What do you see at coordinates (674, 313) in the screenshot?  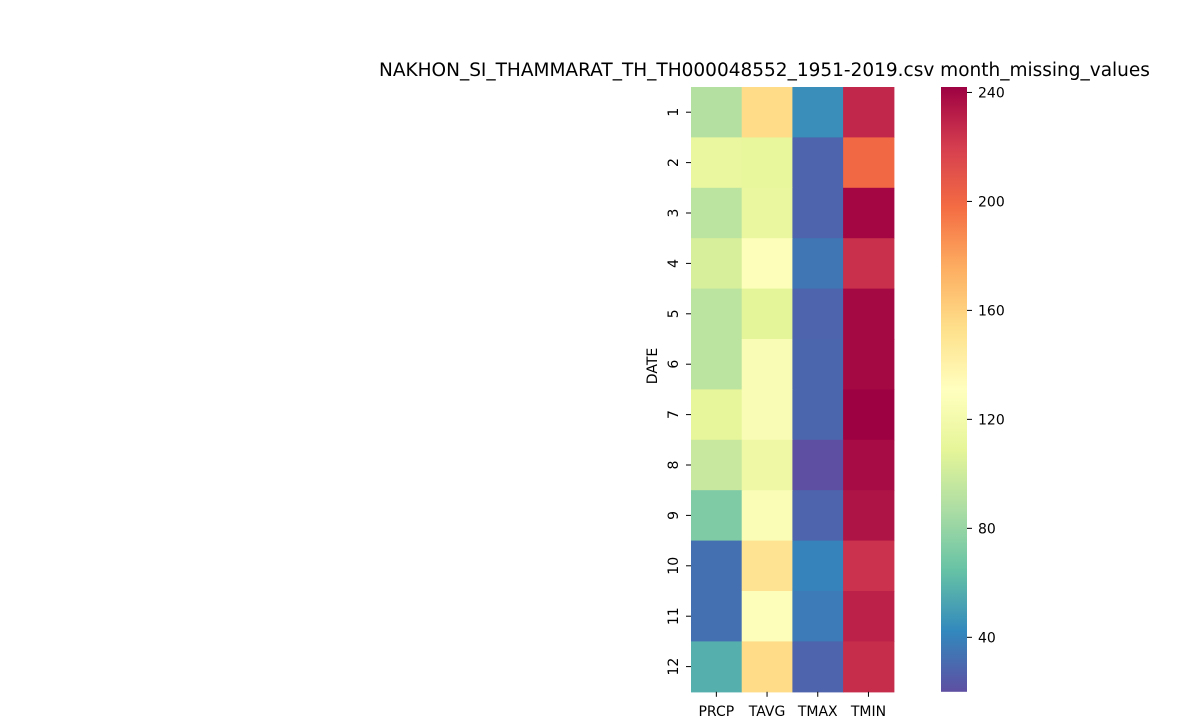 I see `y-tick-label: 5` at bounding box center [674, 313].